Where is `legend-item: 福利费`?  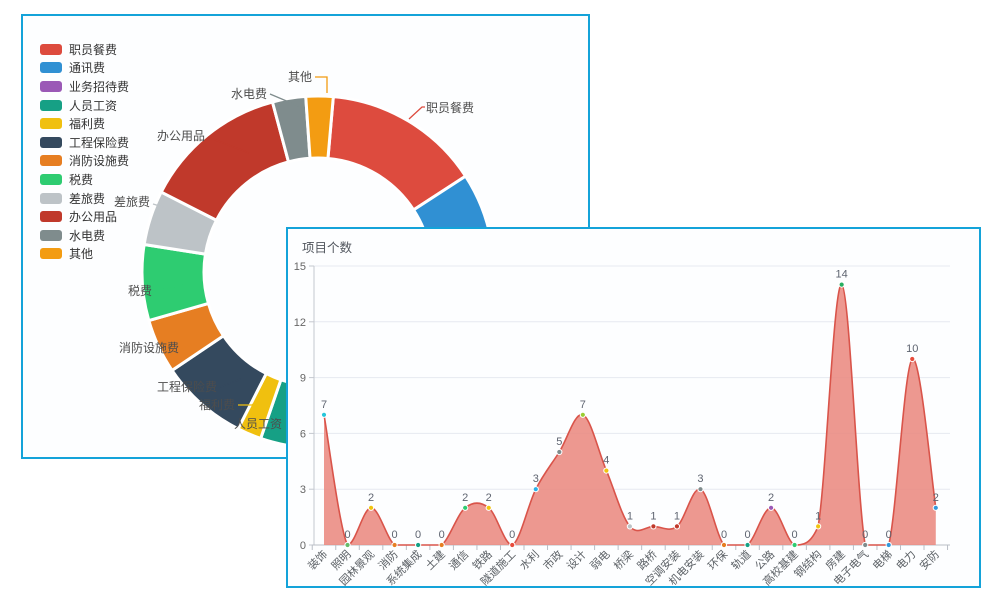 legend-item: 福利费 is located at coordinates (84, 123).